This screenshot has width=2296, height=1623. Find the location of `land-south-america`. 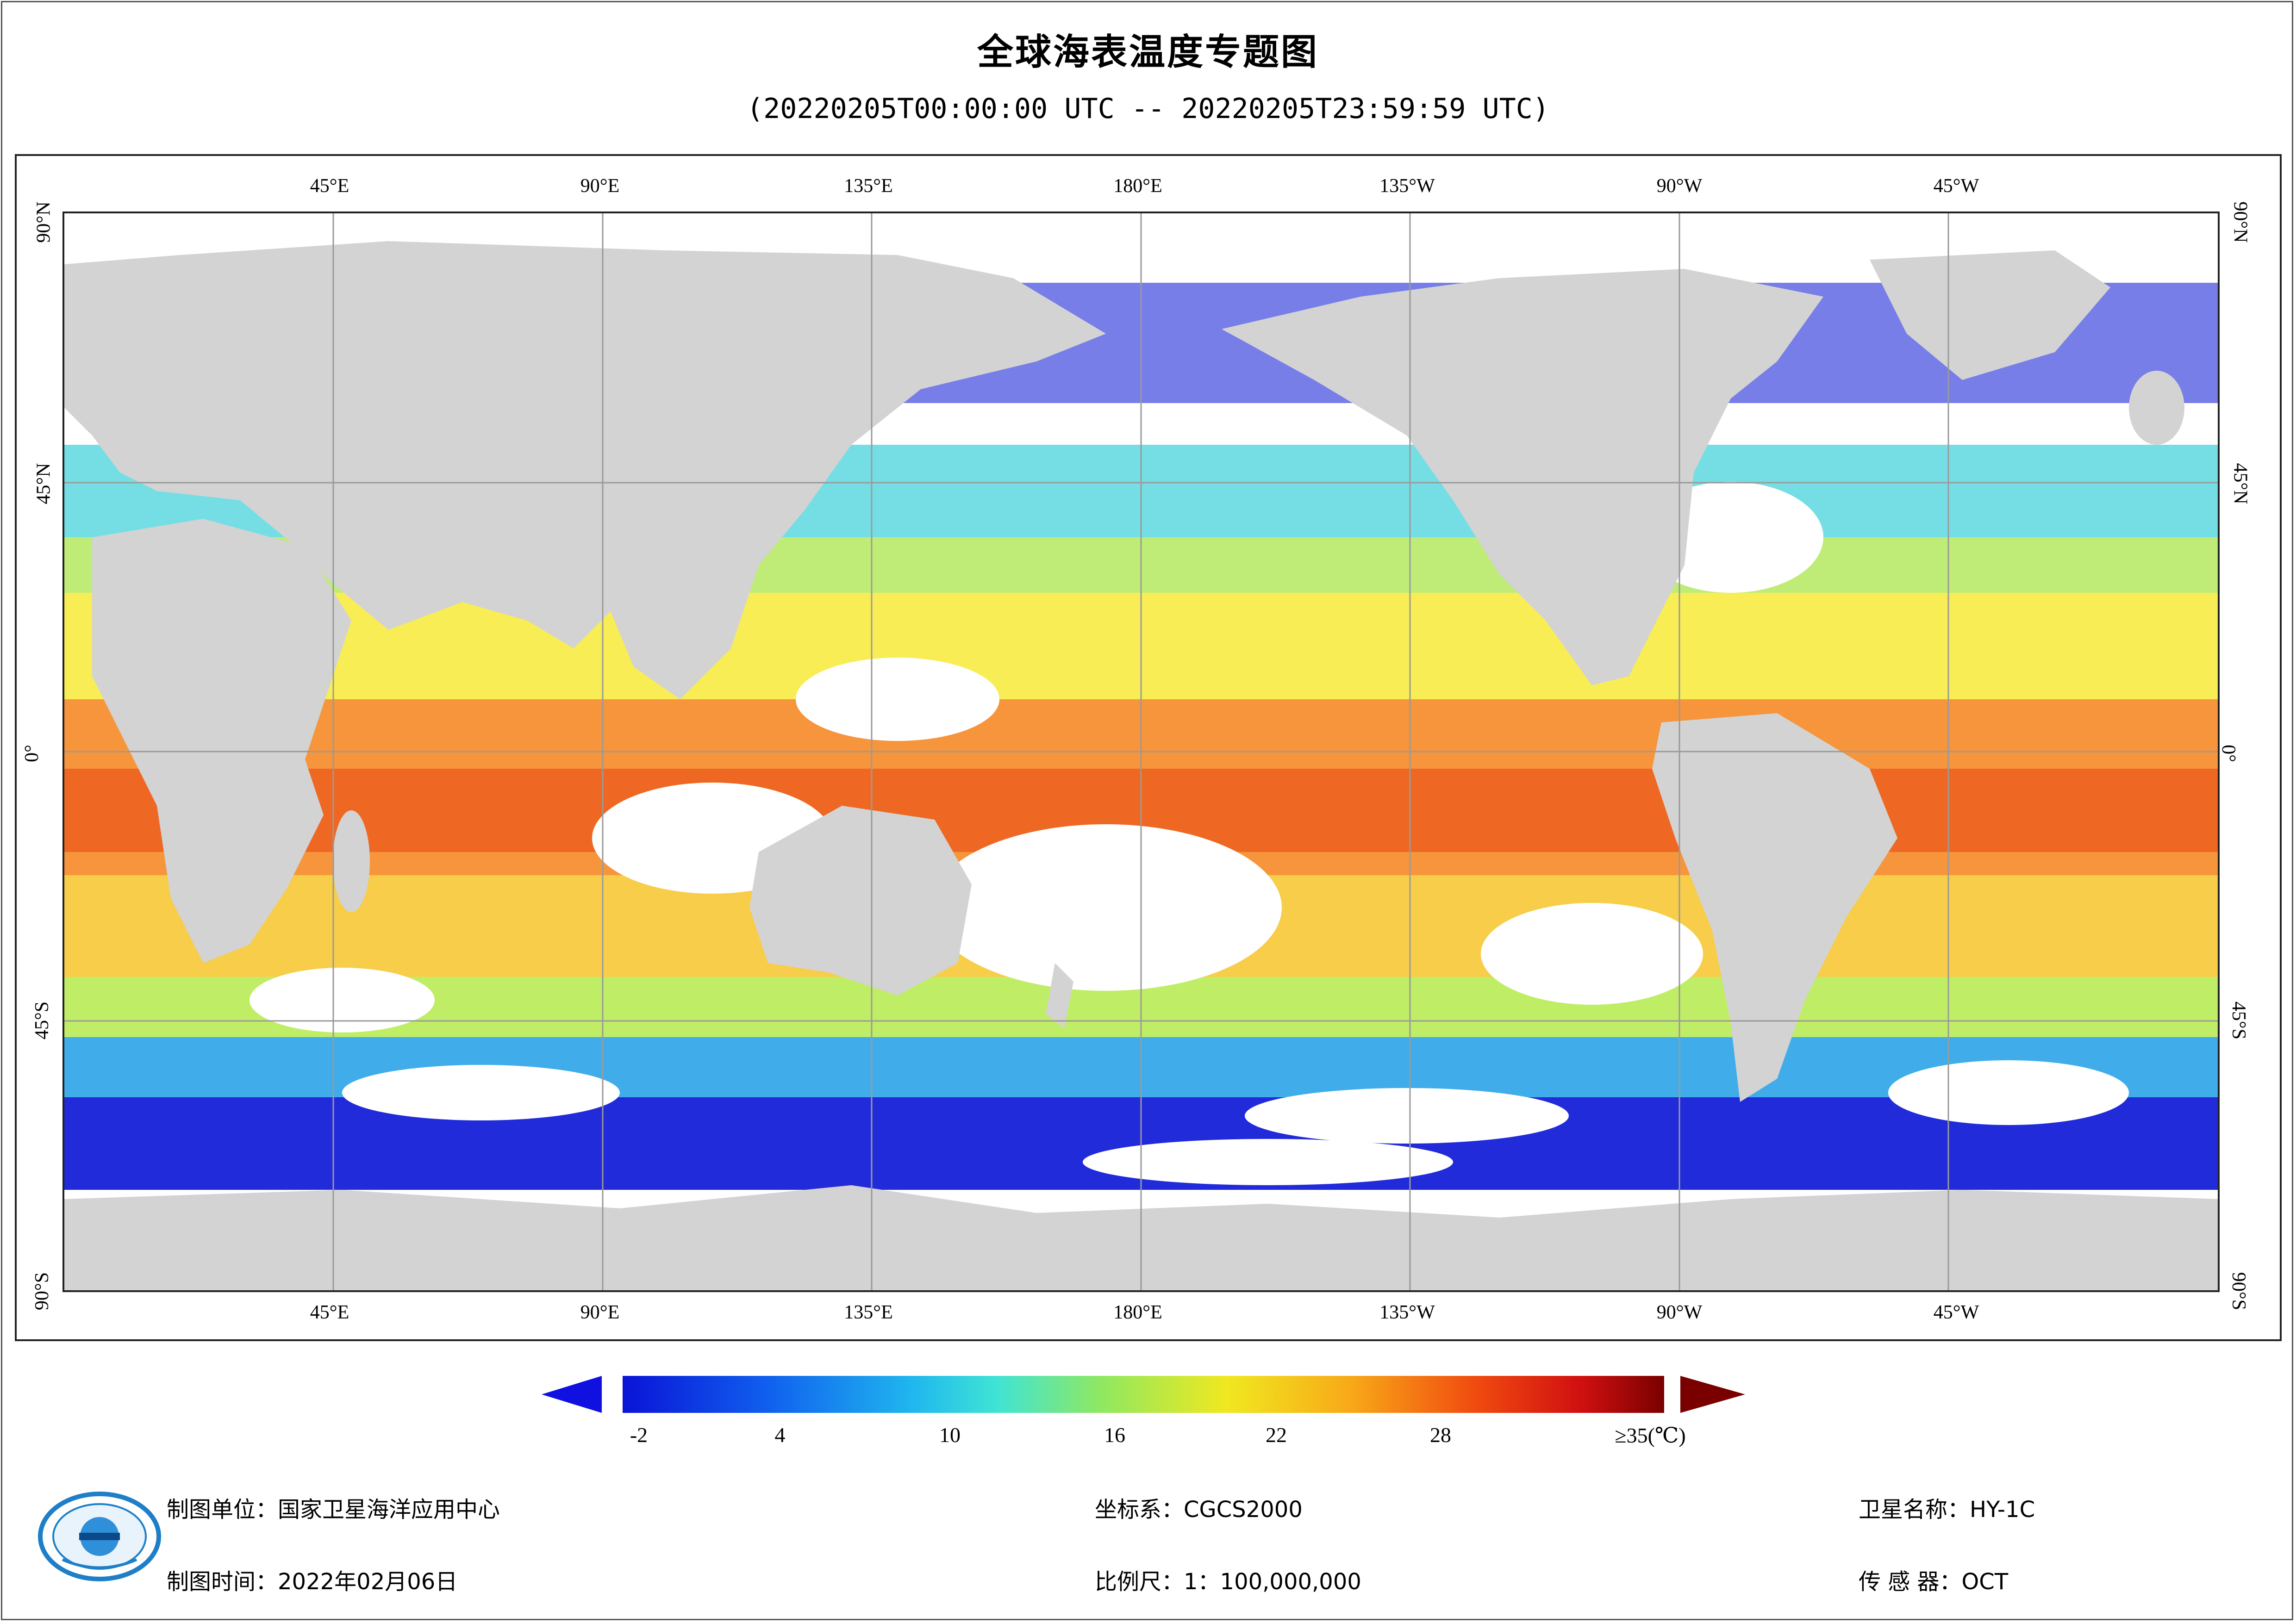

land-south-america is located at coordinates (1774, 907).